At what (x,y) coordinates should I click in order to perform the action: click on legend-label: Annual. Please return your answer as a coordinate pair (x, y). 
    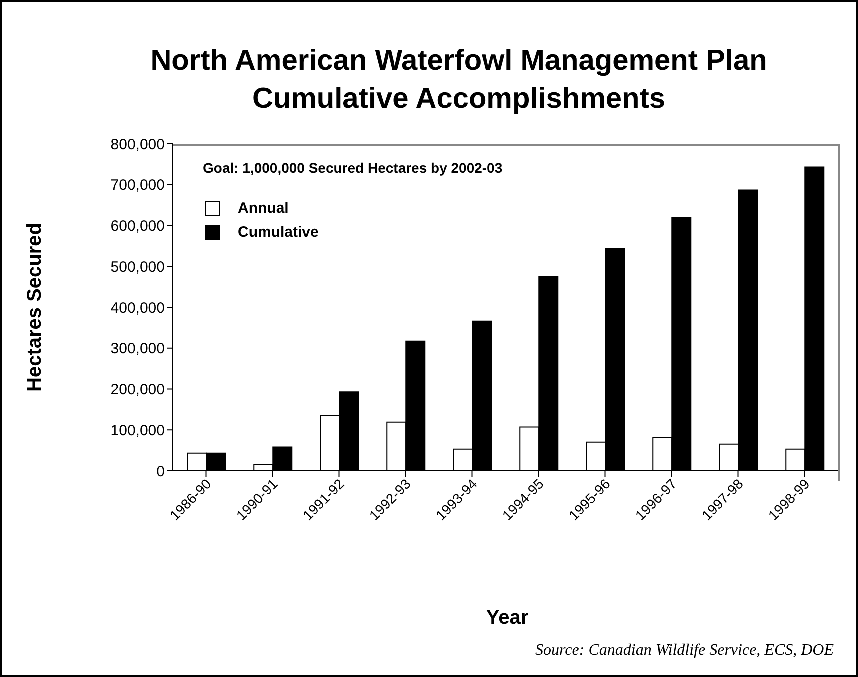
    Looking at the image, I should click on (263, 208).